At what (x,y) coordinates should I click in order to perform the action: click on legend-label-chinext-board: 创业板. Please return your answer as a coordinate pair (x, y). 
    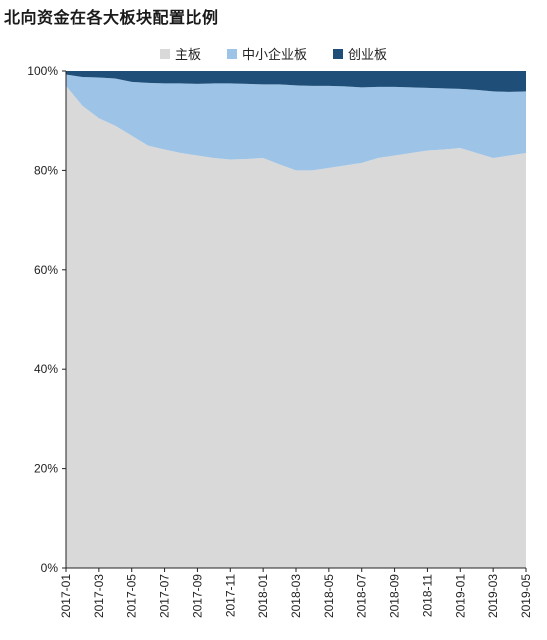
    Looking at the image, I should click on (368, 54).